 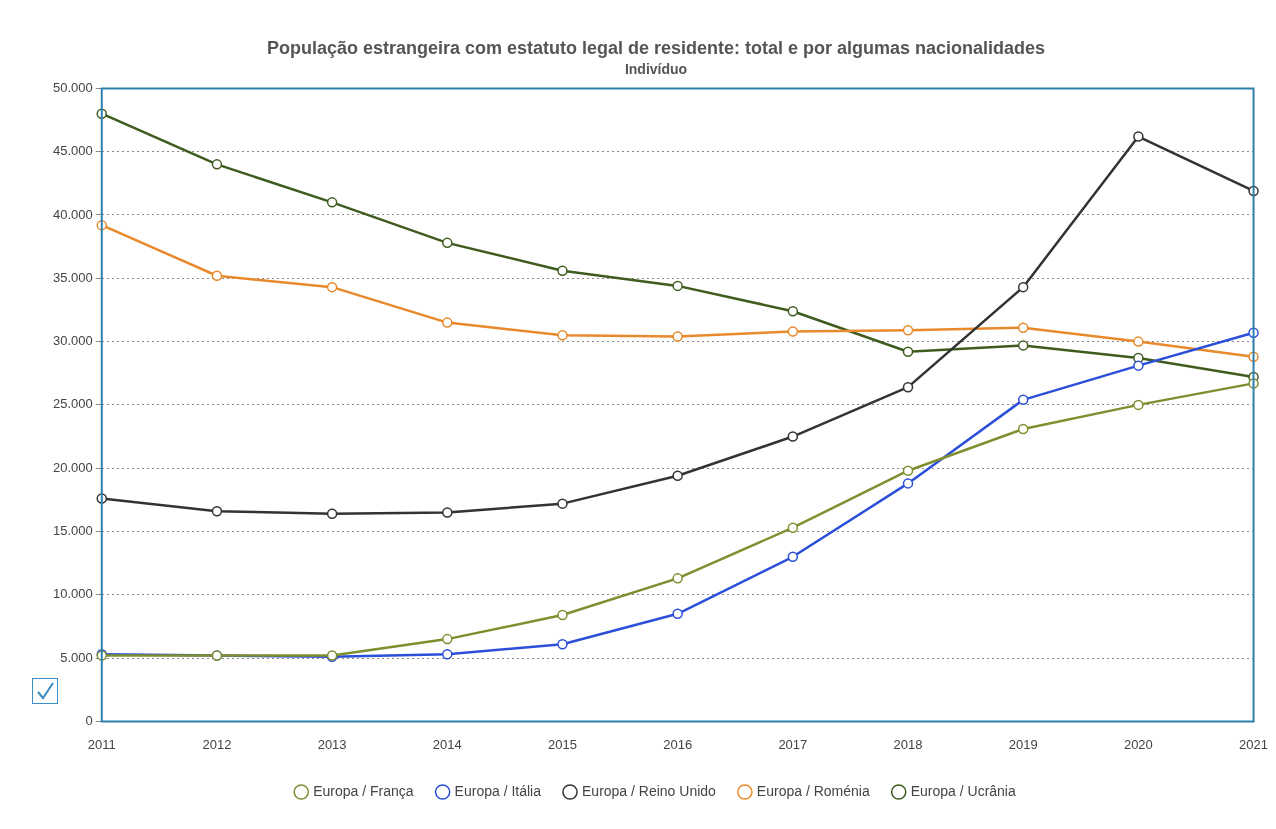 What do you see at coordinates (813, 790) in the screenshot?
I see `legend-label: Europa / Roménia` at bounding box center [813, 790].